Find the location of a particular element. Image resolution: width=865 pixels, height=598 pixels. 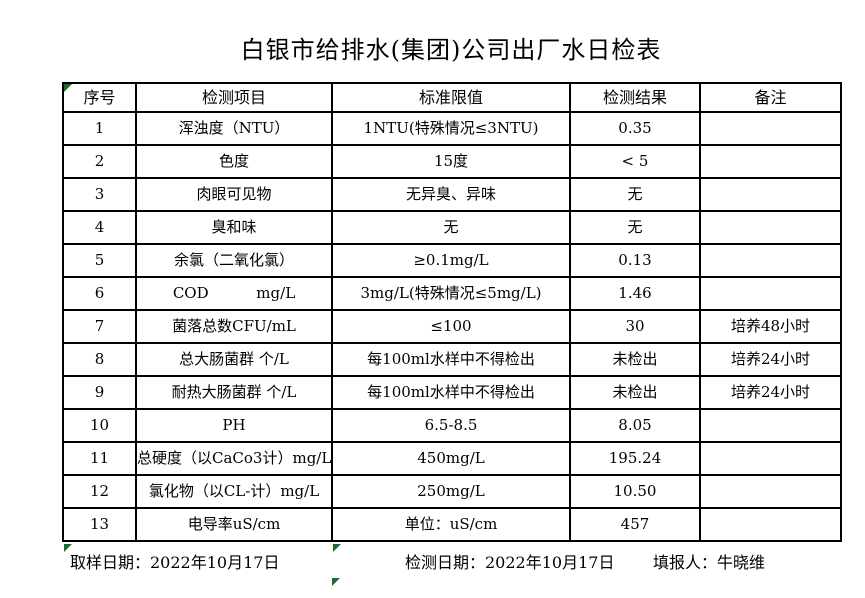

cell-no: 4 is located at coordinates (99, 227).